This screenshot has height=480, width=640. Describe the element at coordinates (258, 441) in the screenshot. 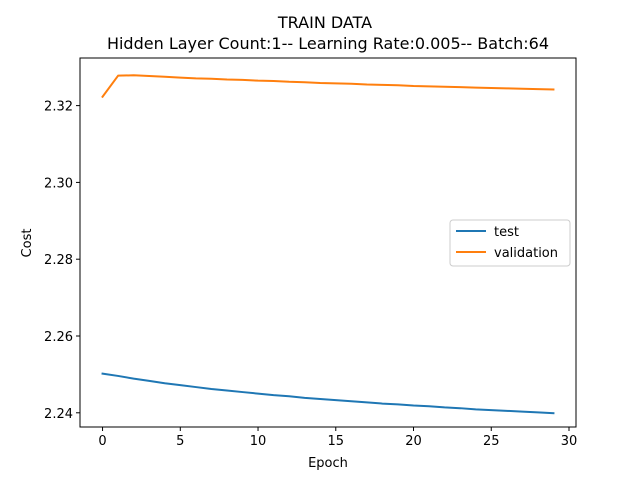

I see `x-tick-label: 10` at that location.